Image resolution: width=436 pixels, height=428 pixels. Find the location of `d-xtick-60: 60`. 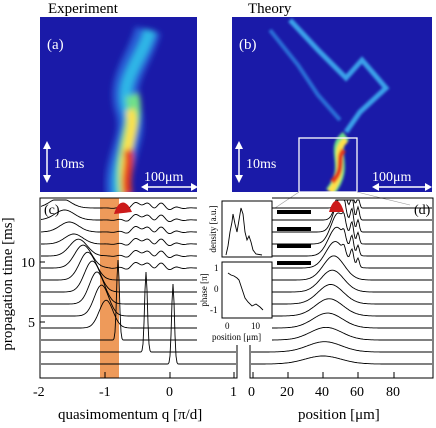

d-xtick-60: 60 is located at coordinates (357, 392).